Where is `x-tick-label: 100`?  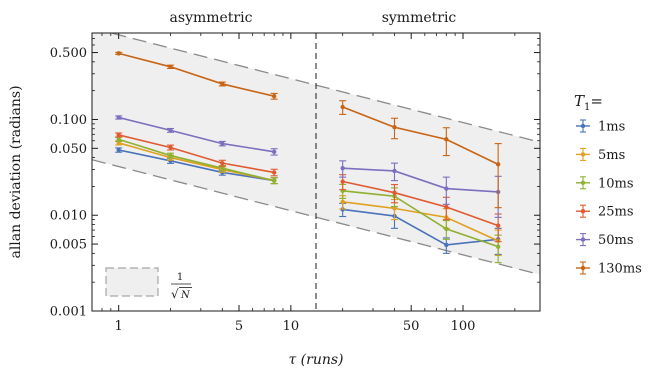 x-tick-label: 100 is located at coordinates (463, 326).